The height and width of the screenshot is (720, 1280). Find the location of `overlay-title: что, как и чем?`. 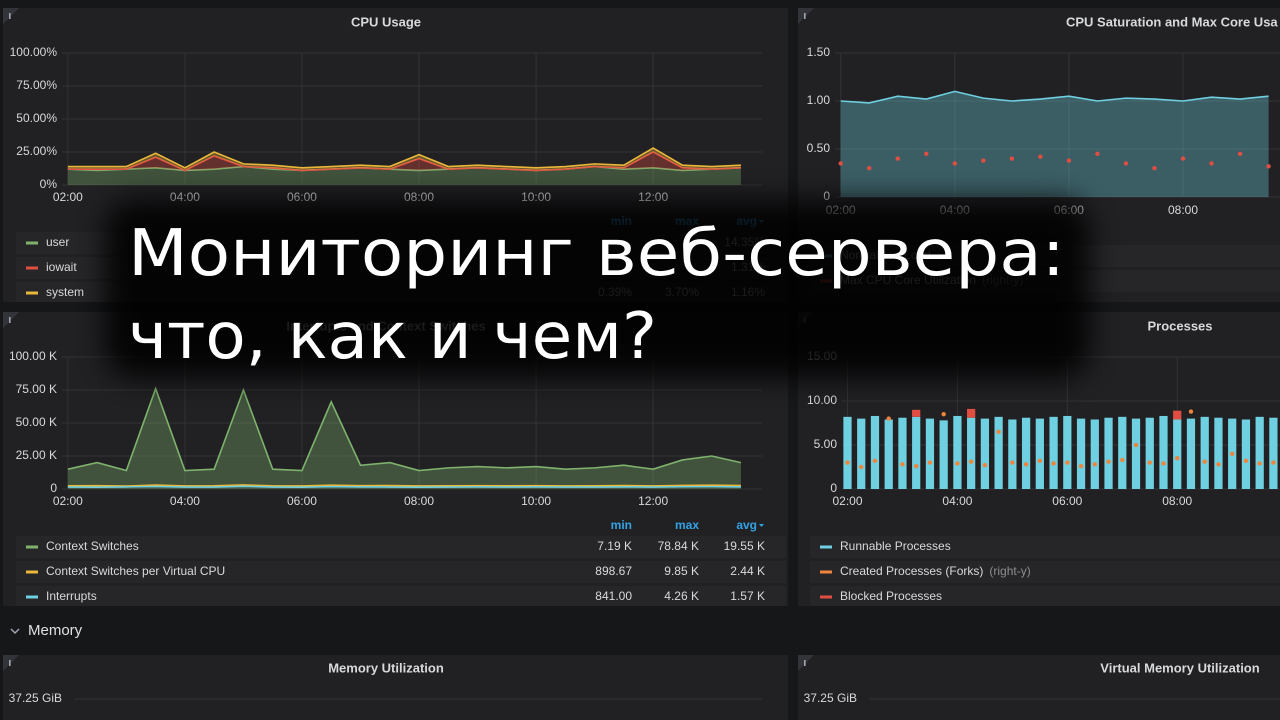

overlay-title: что, как и чем? is located at coordinates (392, 337).